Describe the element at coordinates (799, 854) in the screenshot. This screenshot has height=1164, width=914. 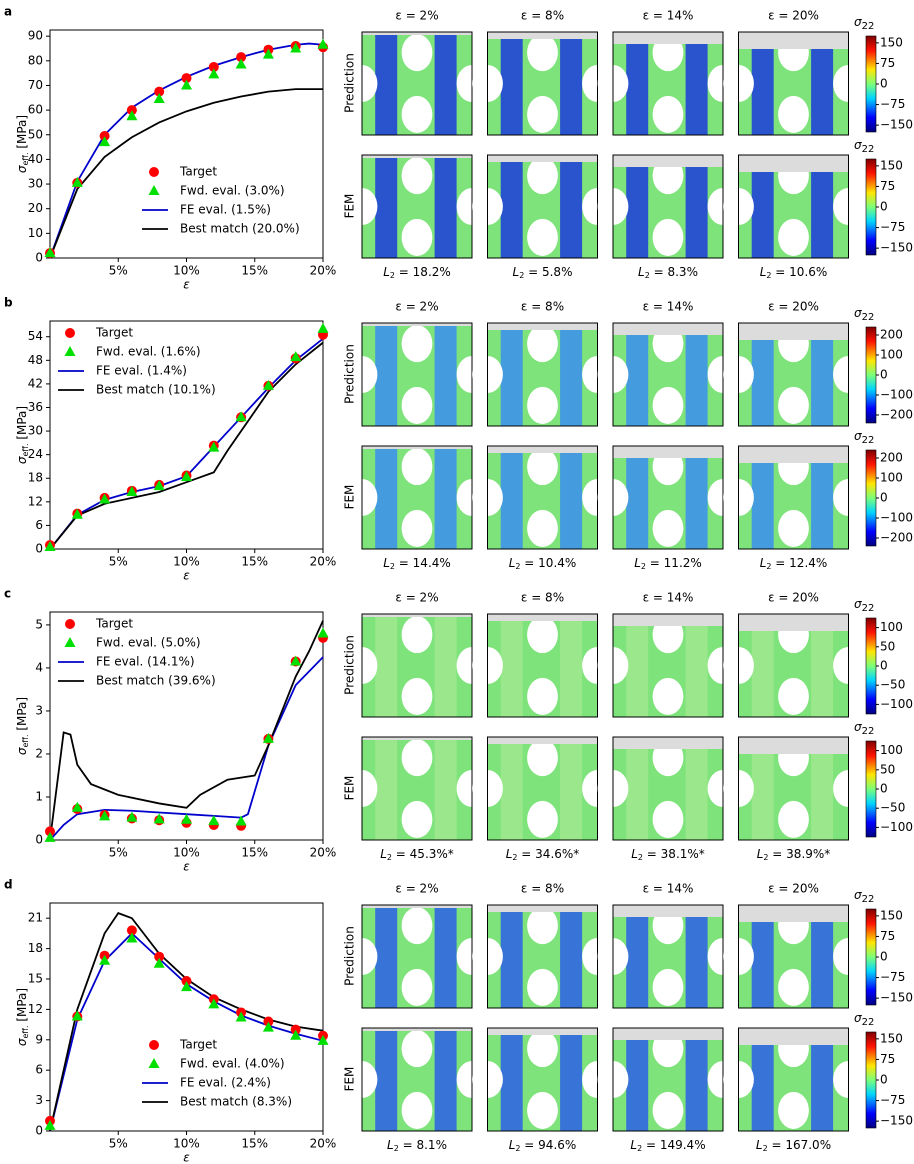
I see `l2-value: = 38.9%*` at that location.